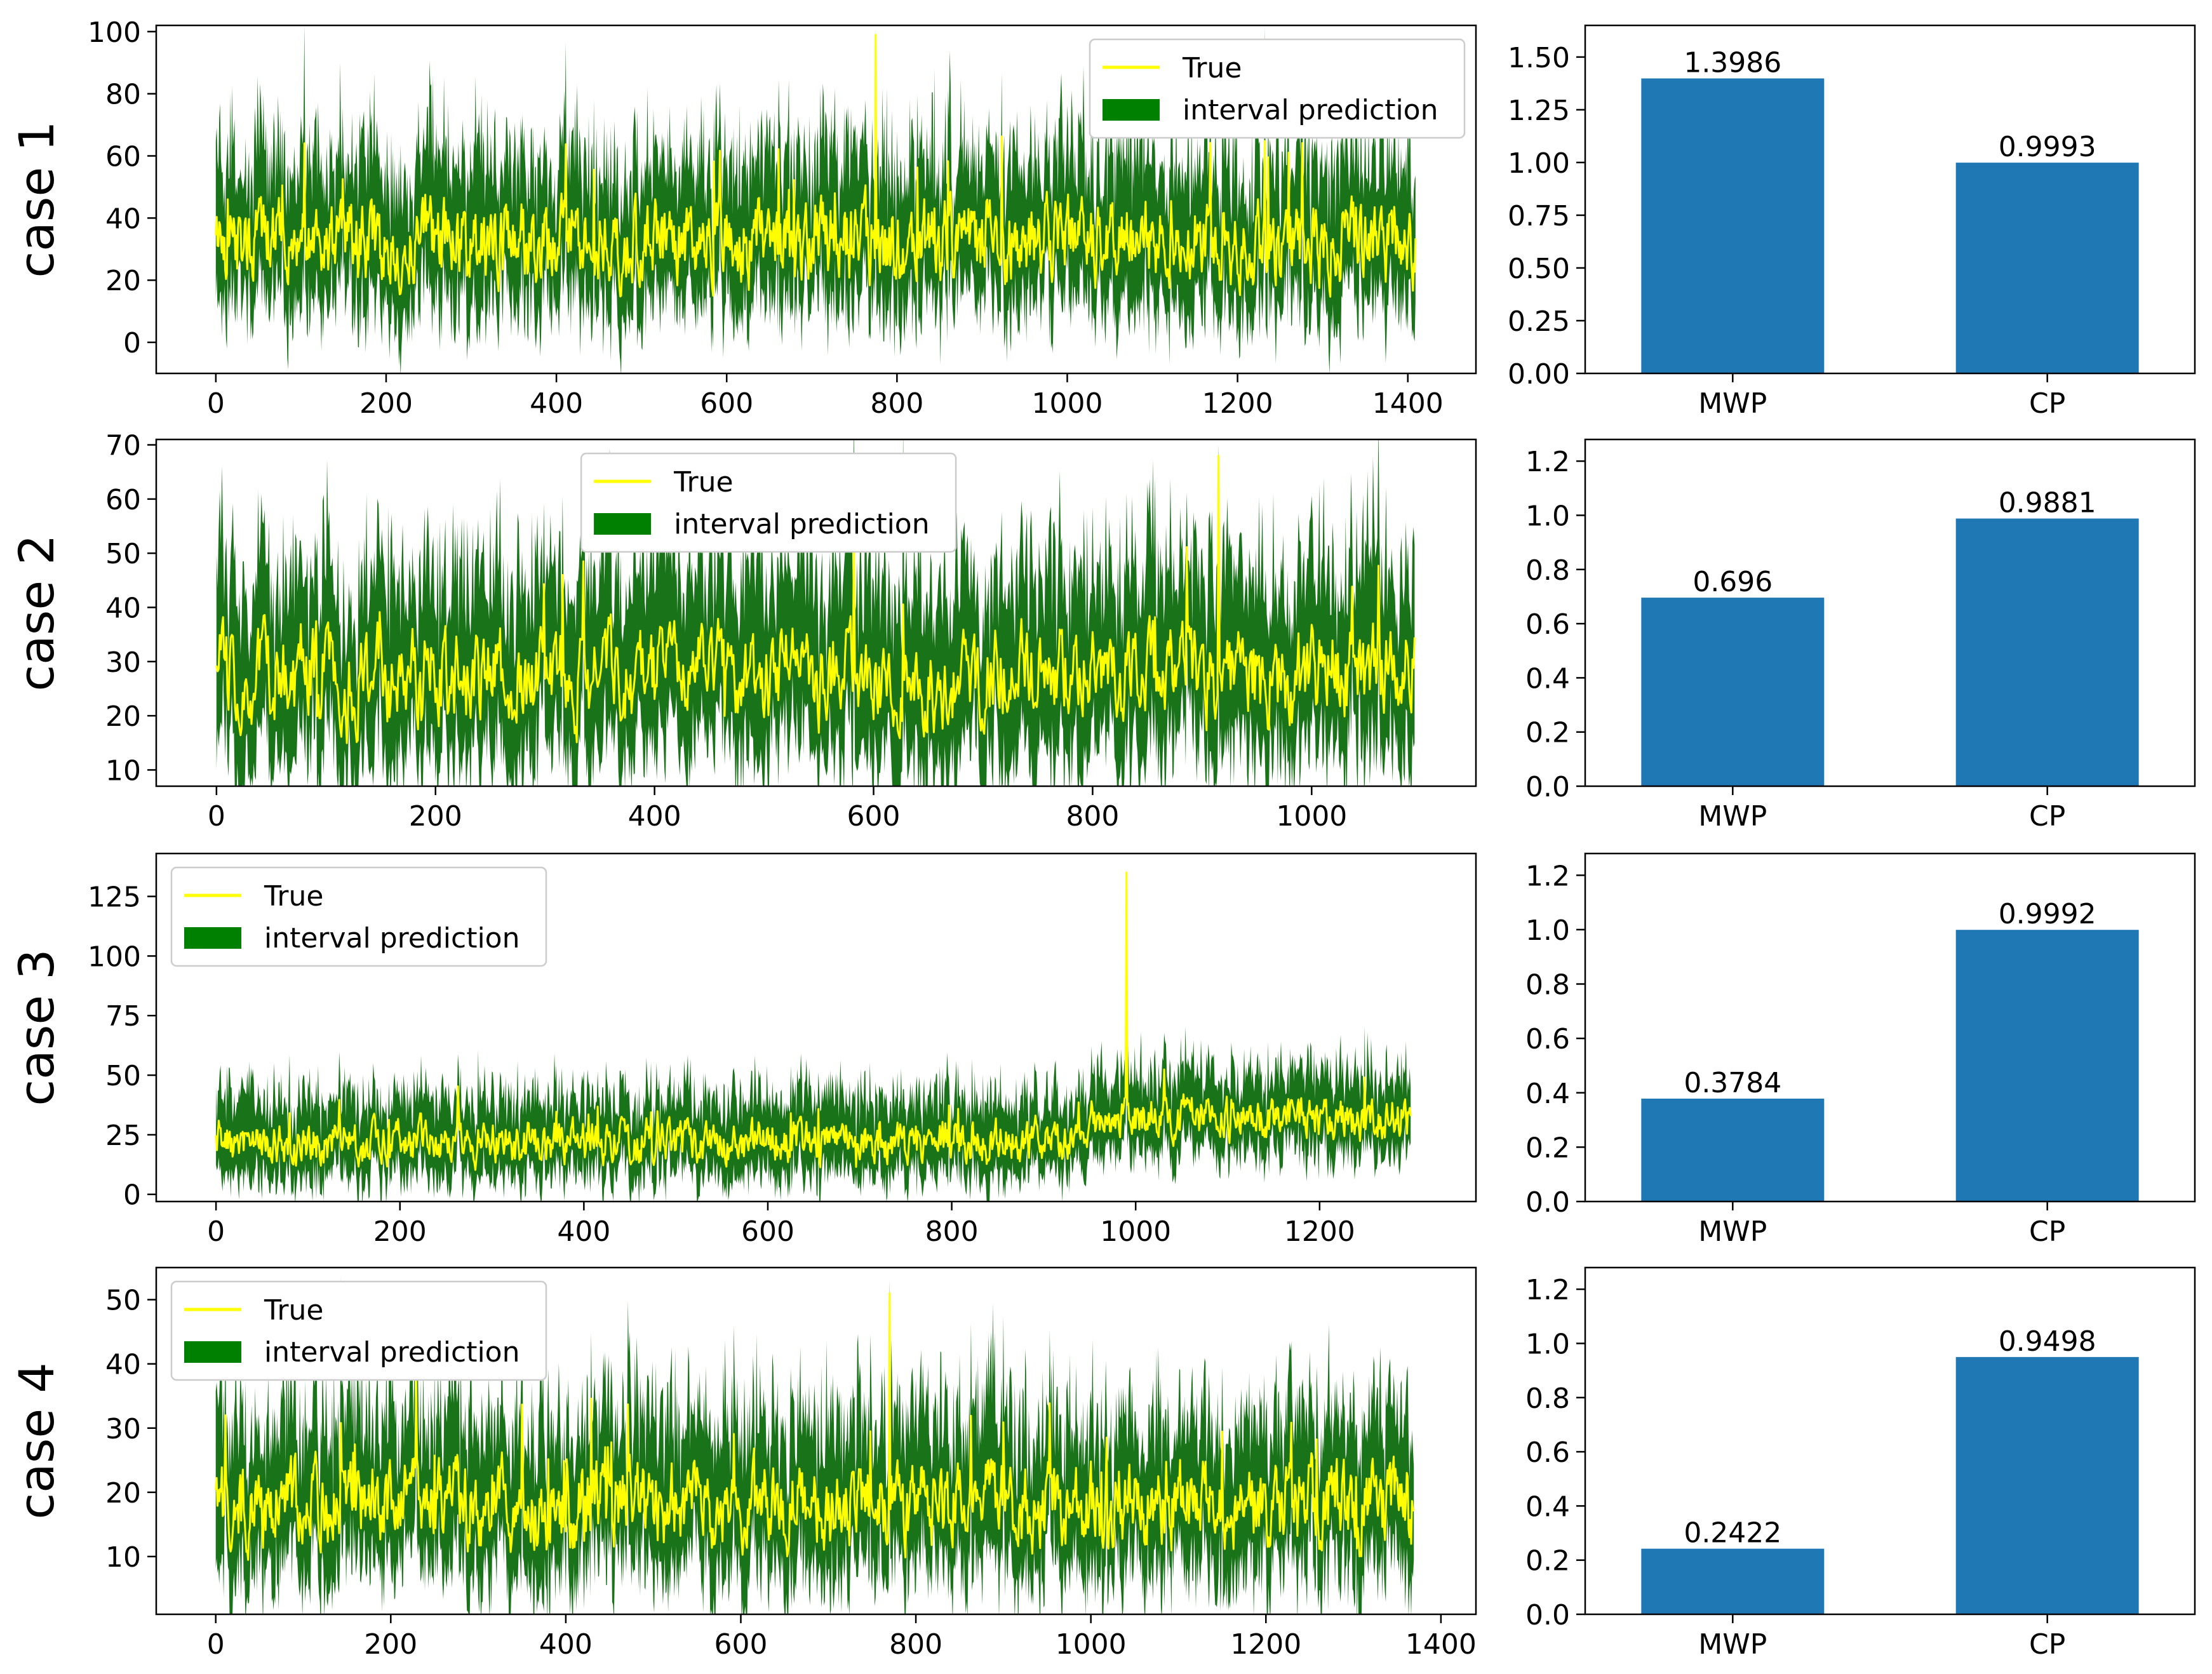 This screenshot has height=1674, width=2212. I want to click on bar-value-label: 0.9498, so click(2047, 1341).